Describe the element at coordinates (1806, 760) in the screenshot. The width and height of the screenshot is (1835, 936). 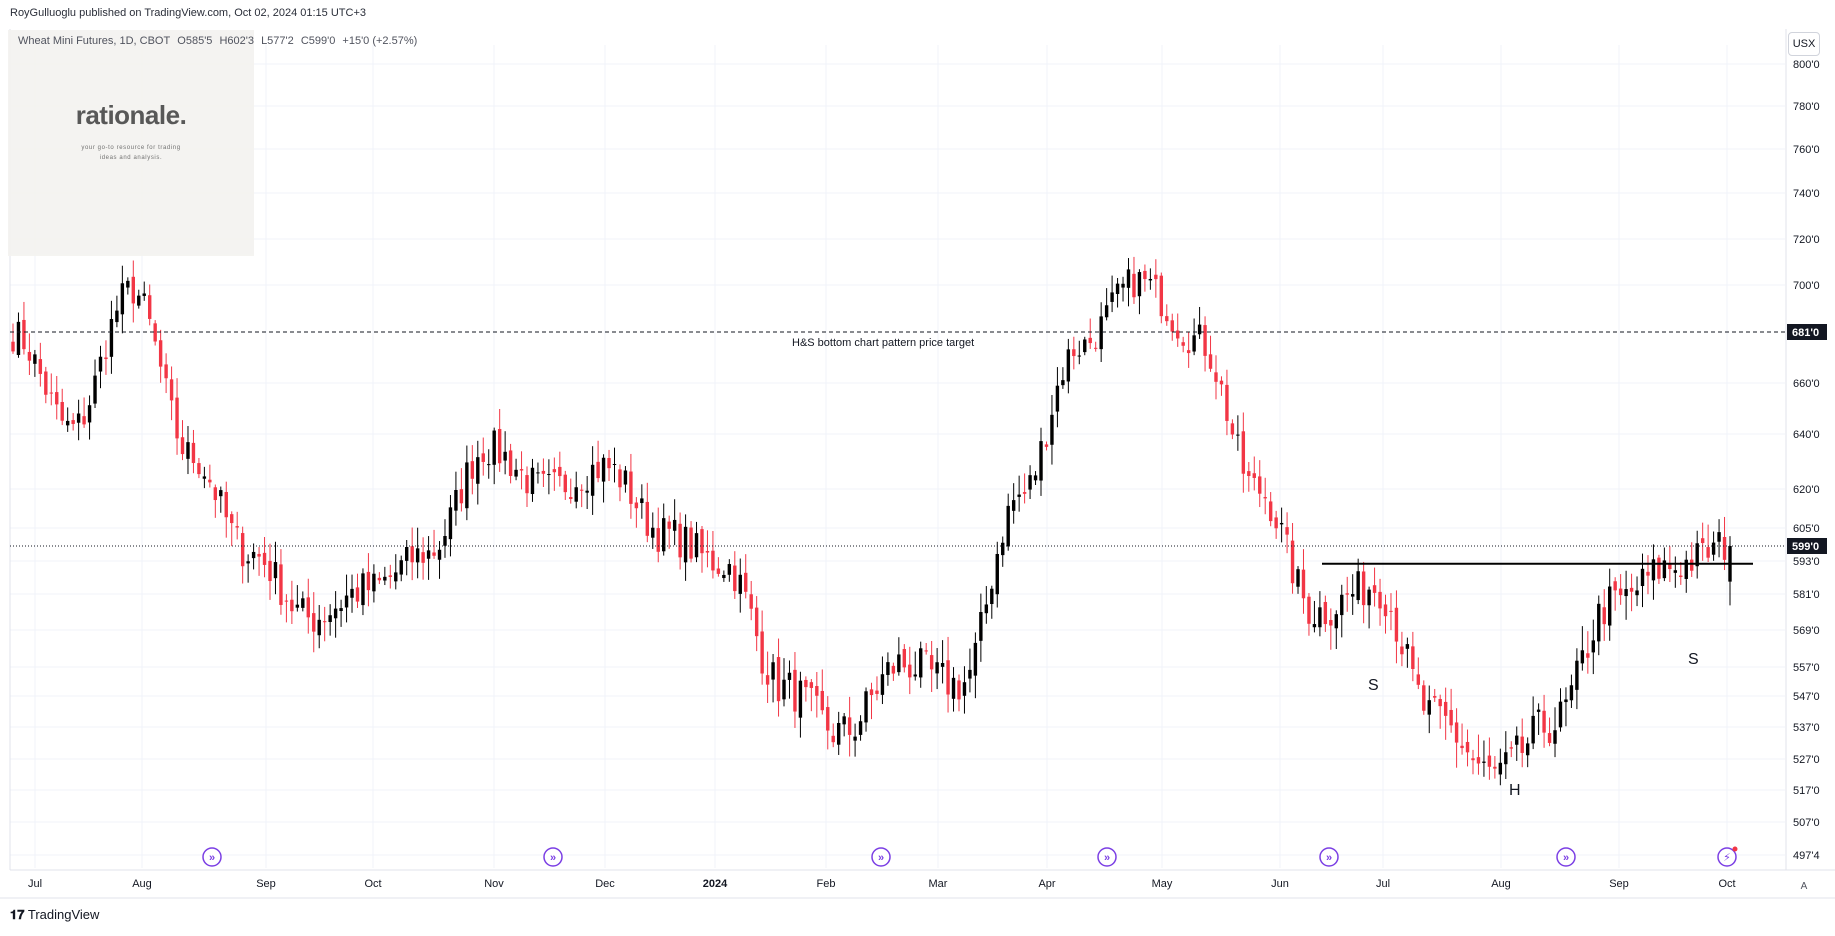
I see `price-axis-label: 527'0` at that location.